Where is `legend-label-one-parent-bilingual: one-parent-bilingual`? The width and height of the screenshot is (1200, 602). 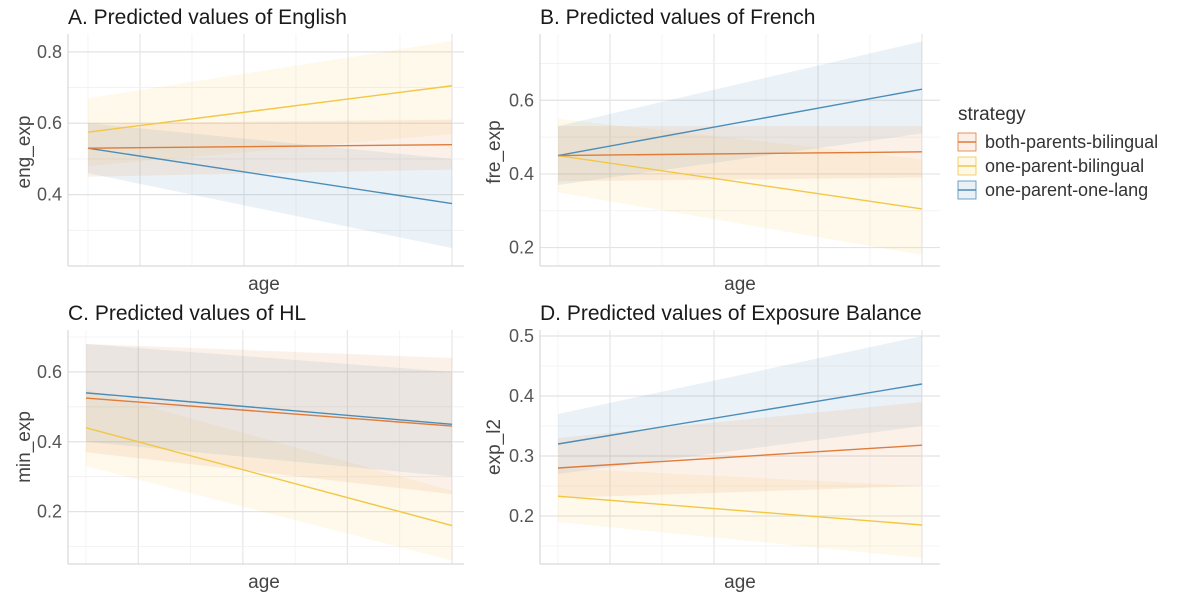
legend-label-one-parent-bilingual: one-parent-bilingual is located at coordinates (1064, 166).